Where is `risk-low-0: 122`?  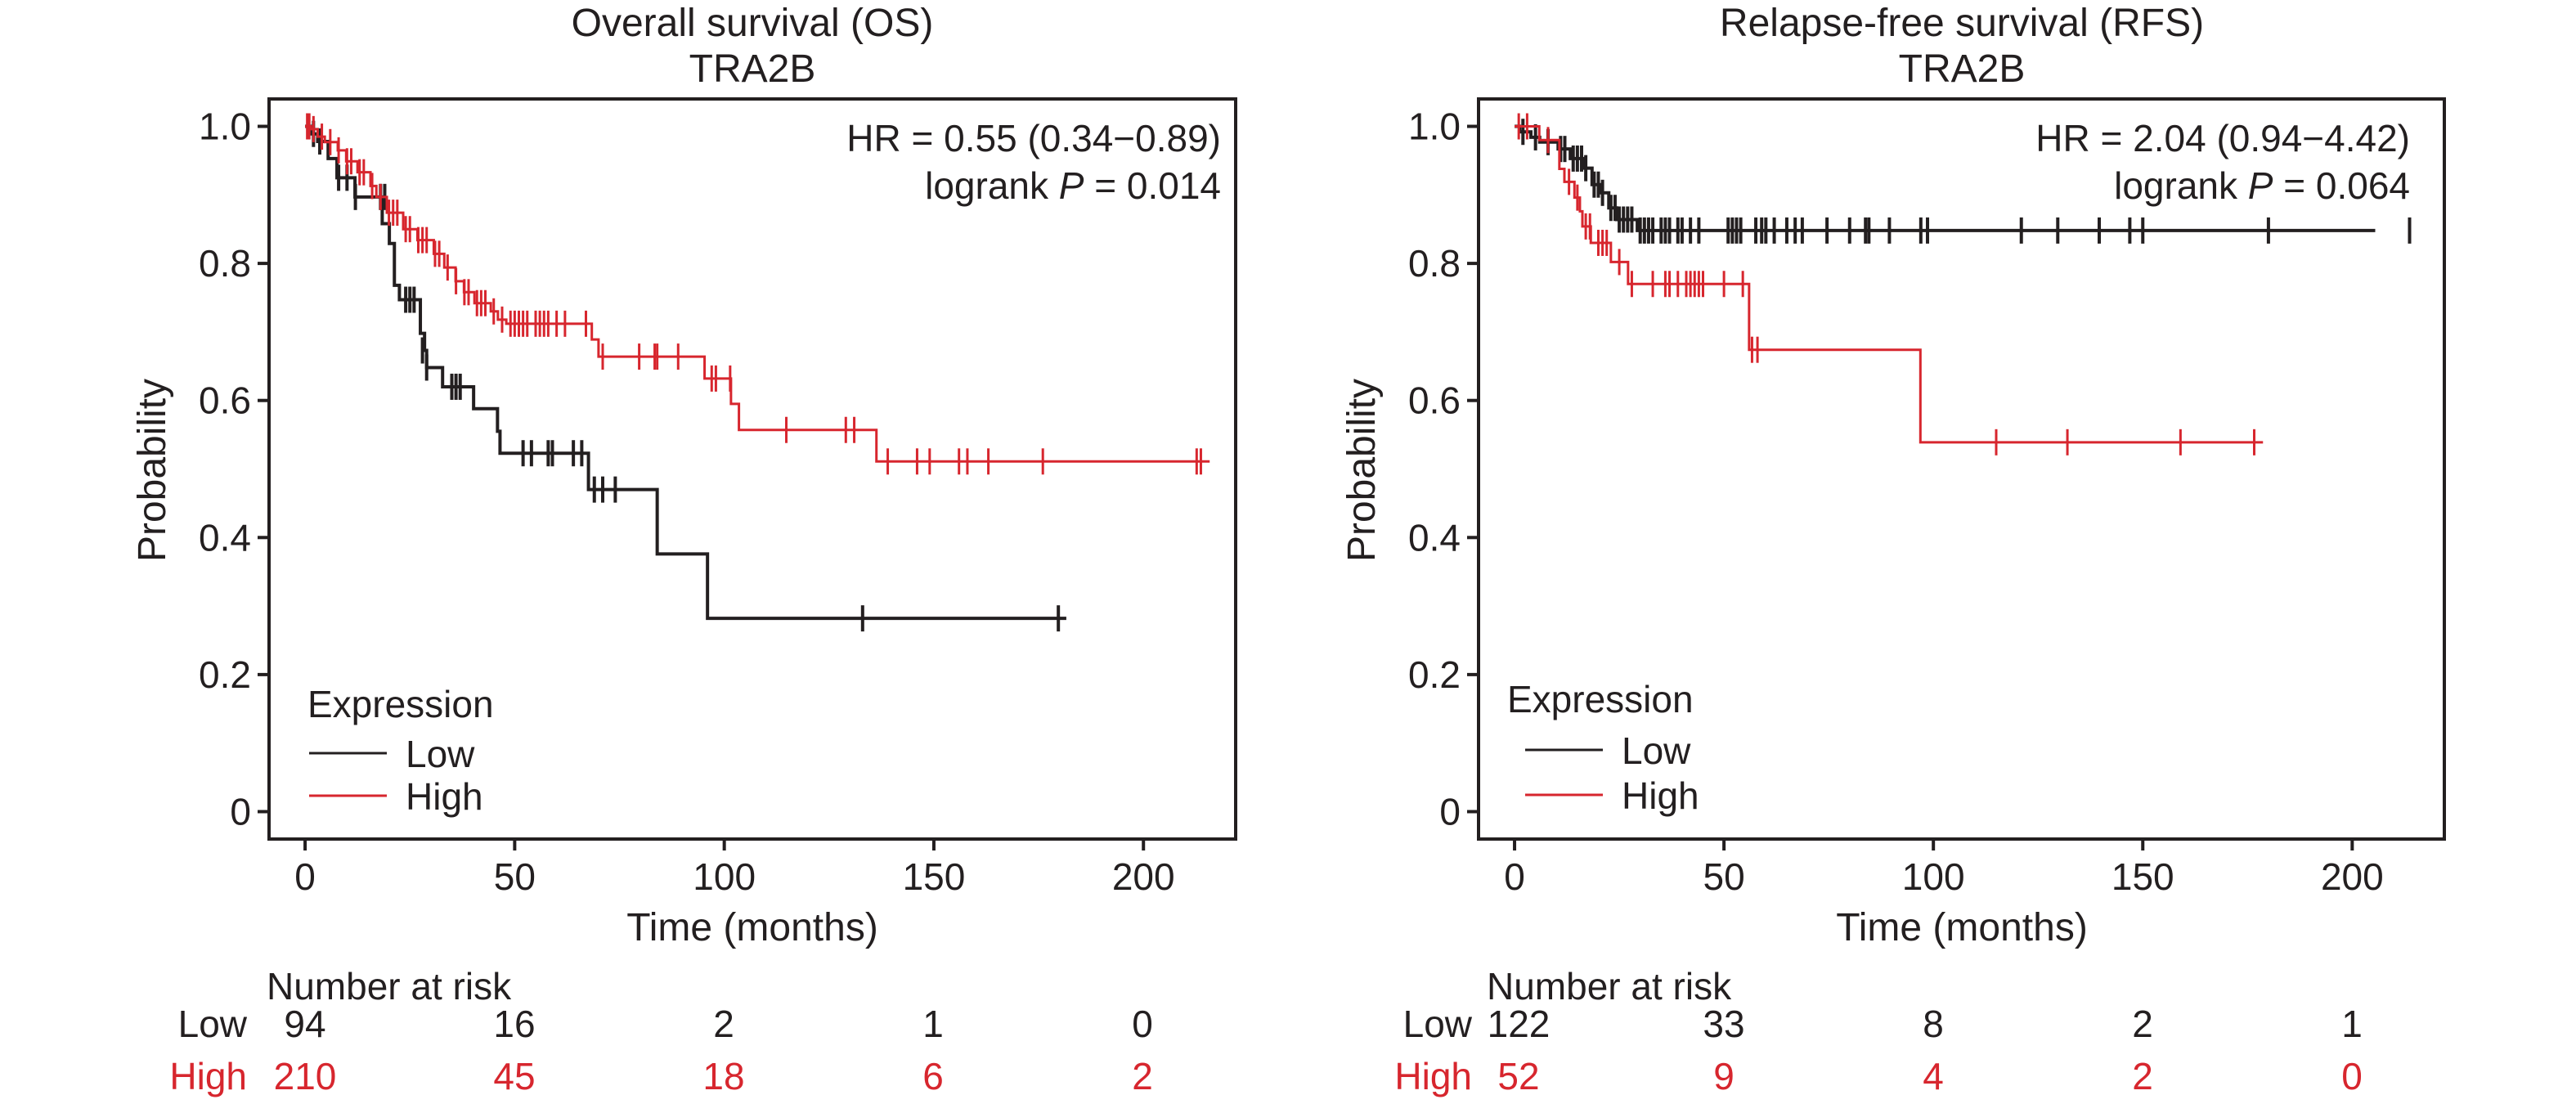 risk-low-0: 122 is located at coordinates (1519, 1024).